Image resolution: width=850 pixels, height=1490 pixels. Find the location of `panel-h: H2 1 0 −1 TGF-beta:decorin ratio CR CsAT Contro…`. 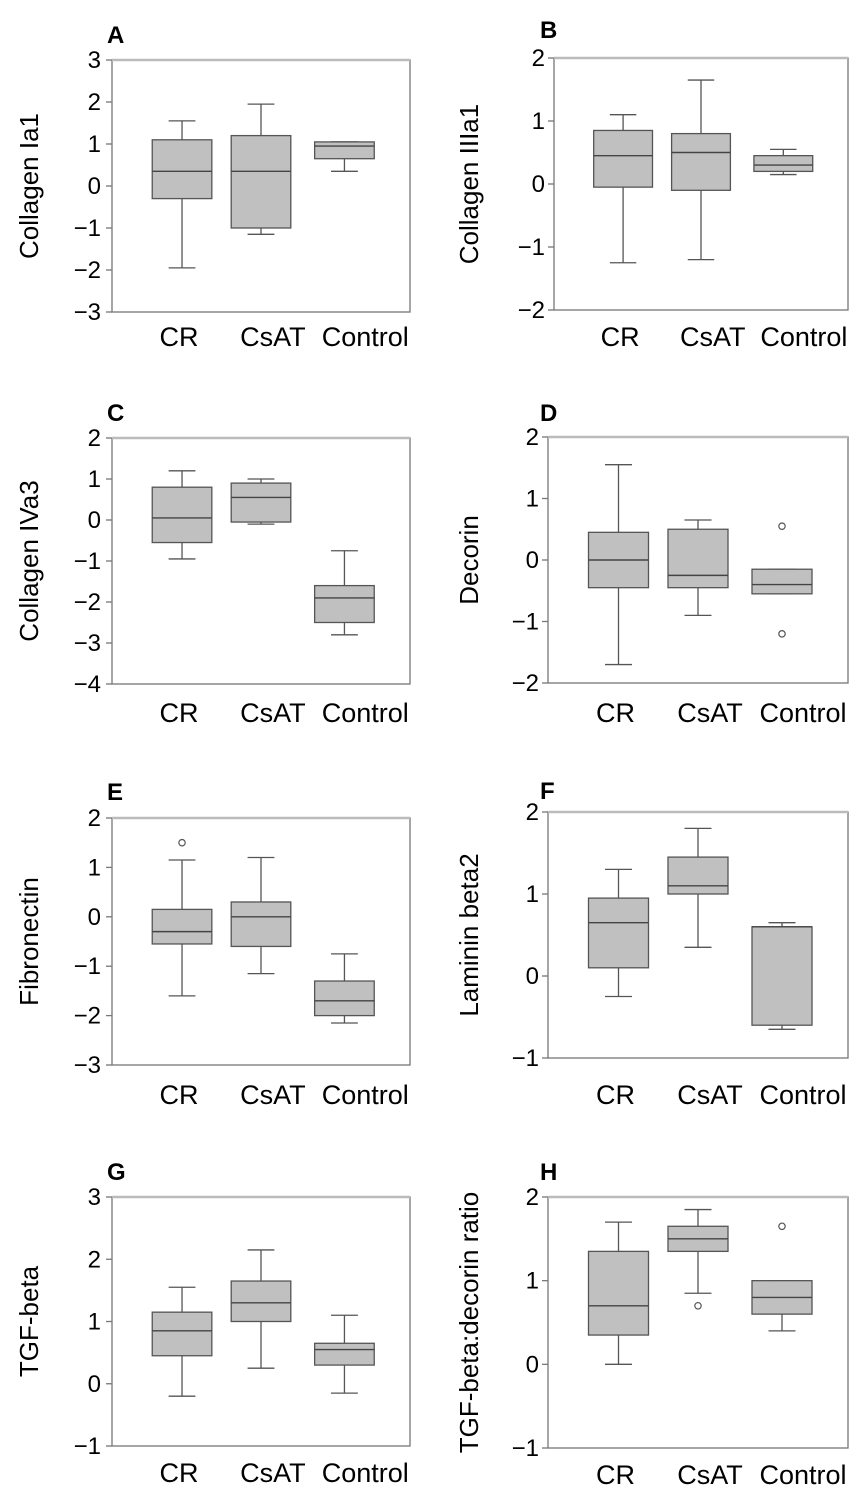

panel-h: H2 1 0 −1 TGF-beta:decorin ratio CR CsAT Contro… is located at coordinates (651, 1324).